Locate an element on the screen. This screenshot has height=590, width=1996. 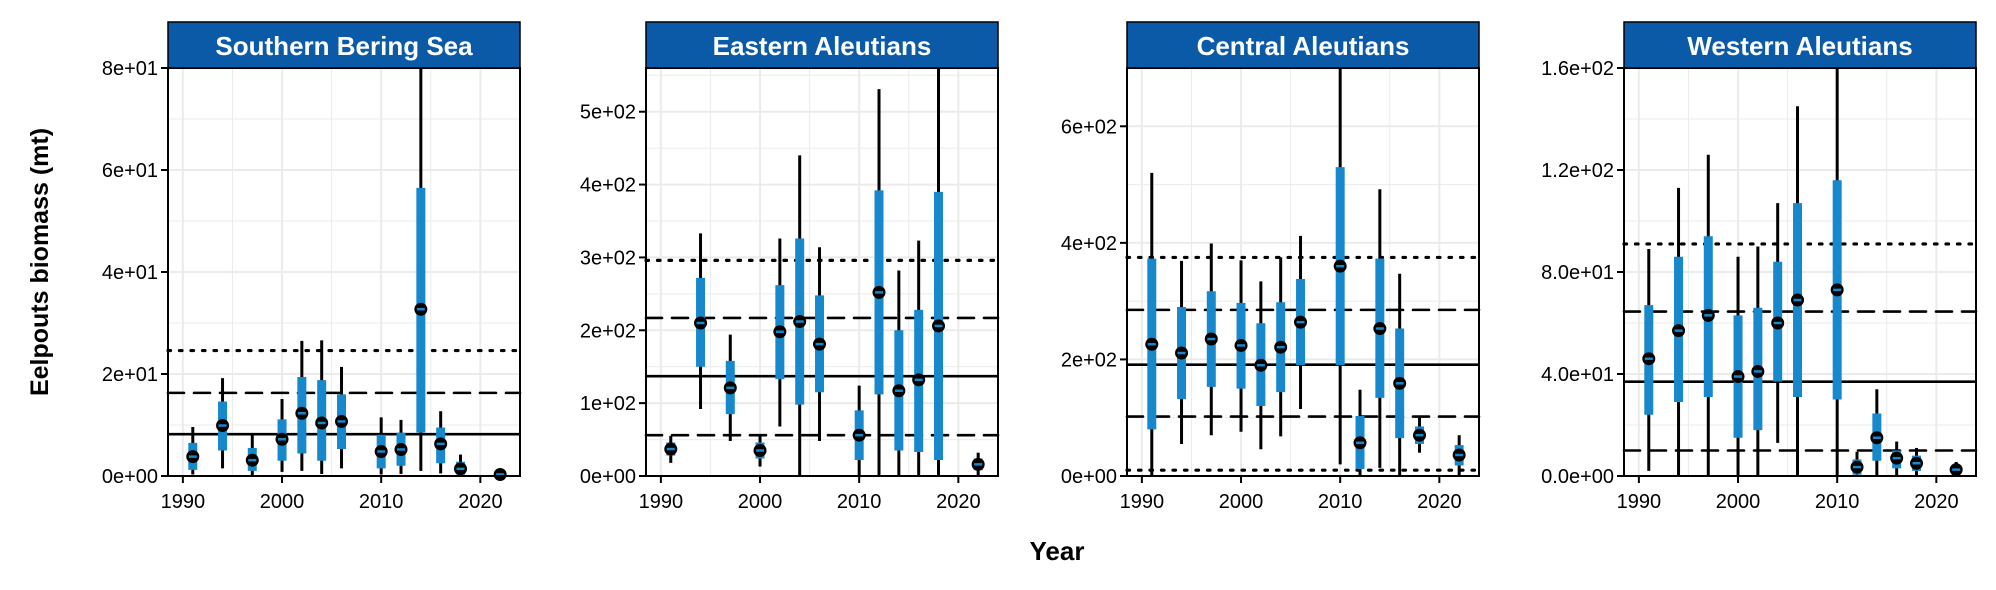
y-tick-label: 3e+02 is located at coordinates (608, 258).